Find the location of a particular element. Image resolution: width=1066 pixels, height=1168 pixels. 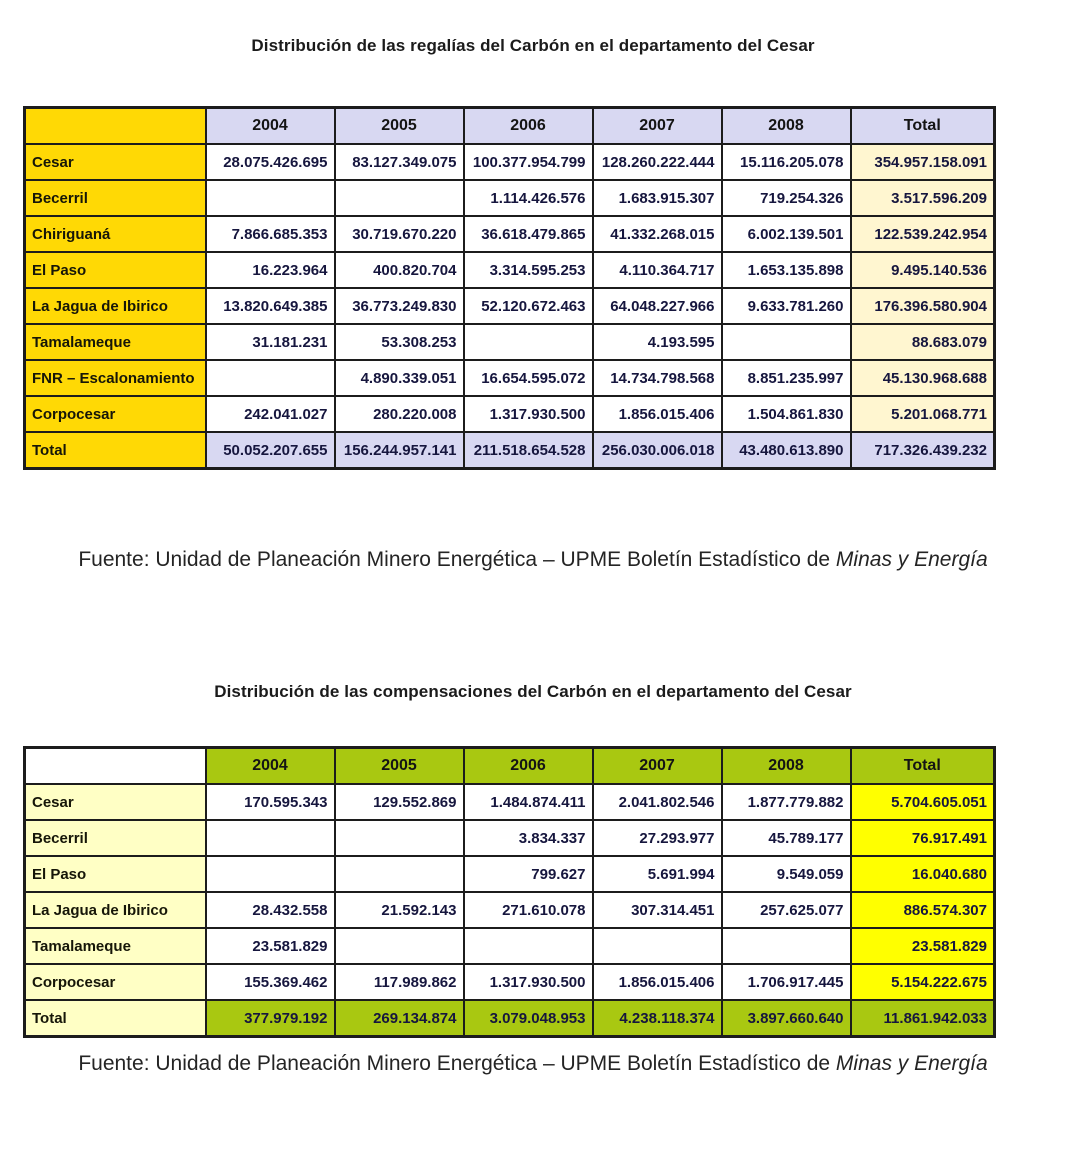

value-cell: 129.552.869 is located at coordinates (399, 802).